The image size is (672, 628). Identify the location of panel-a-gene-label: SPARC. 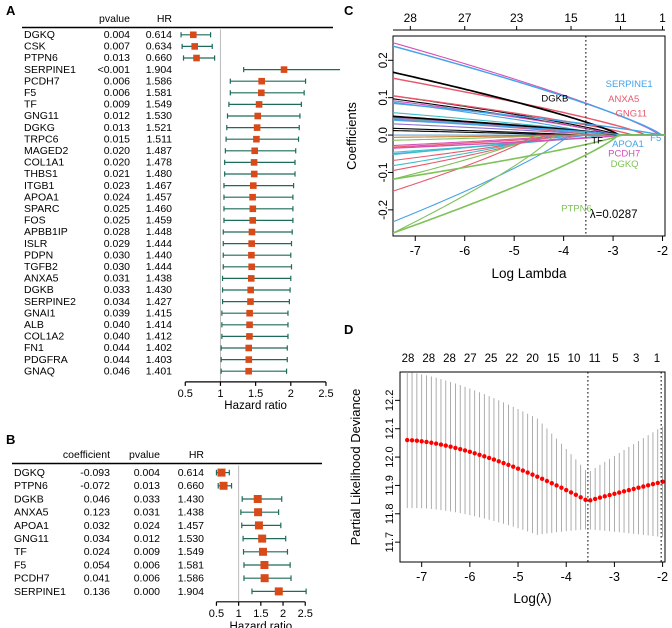
(42, 209).